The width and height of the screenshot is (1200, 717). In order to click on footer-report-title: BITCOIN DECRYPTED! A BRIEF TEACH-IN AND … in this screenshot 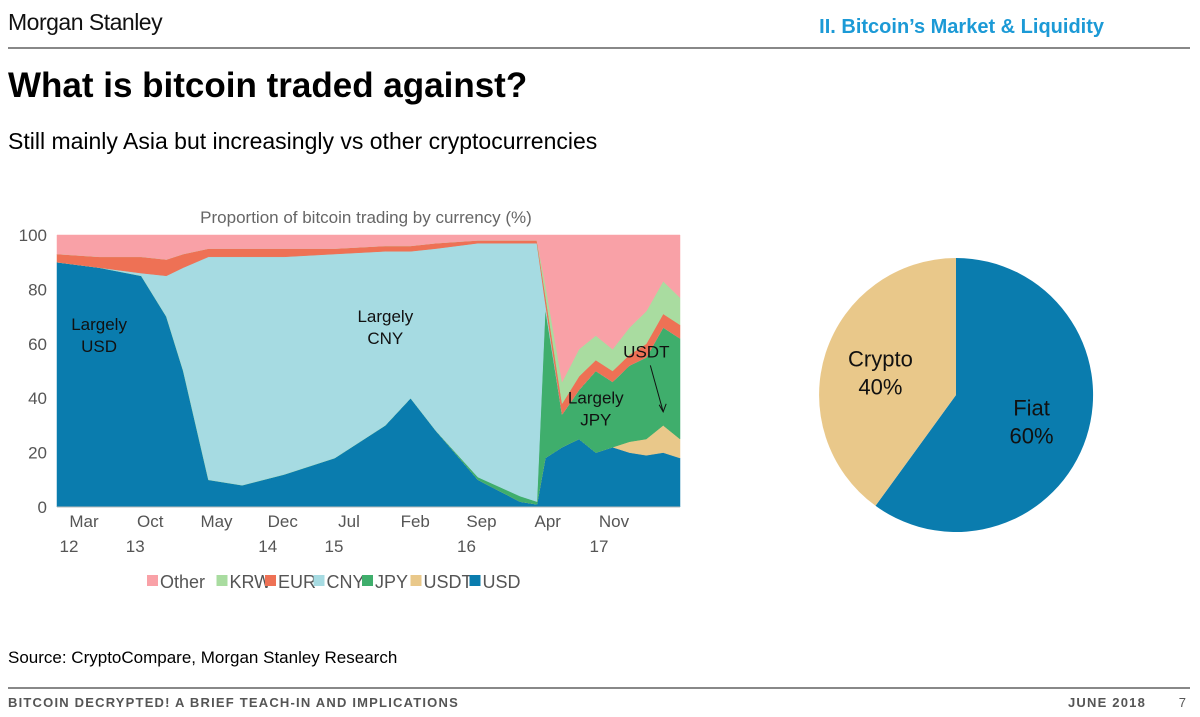, I will do `click(233, 702)`.